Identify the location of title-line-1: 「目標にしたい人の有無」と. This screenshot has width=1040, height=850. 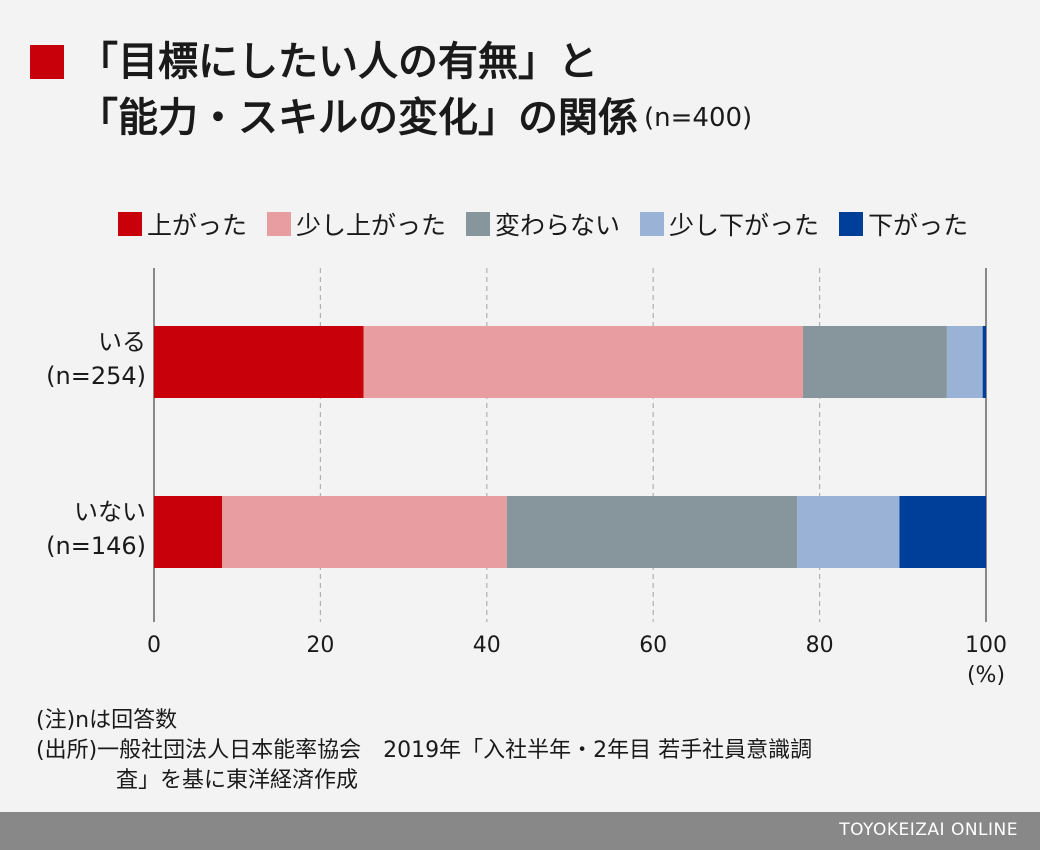
(391, 62).